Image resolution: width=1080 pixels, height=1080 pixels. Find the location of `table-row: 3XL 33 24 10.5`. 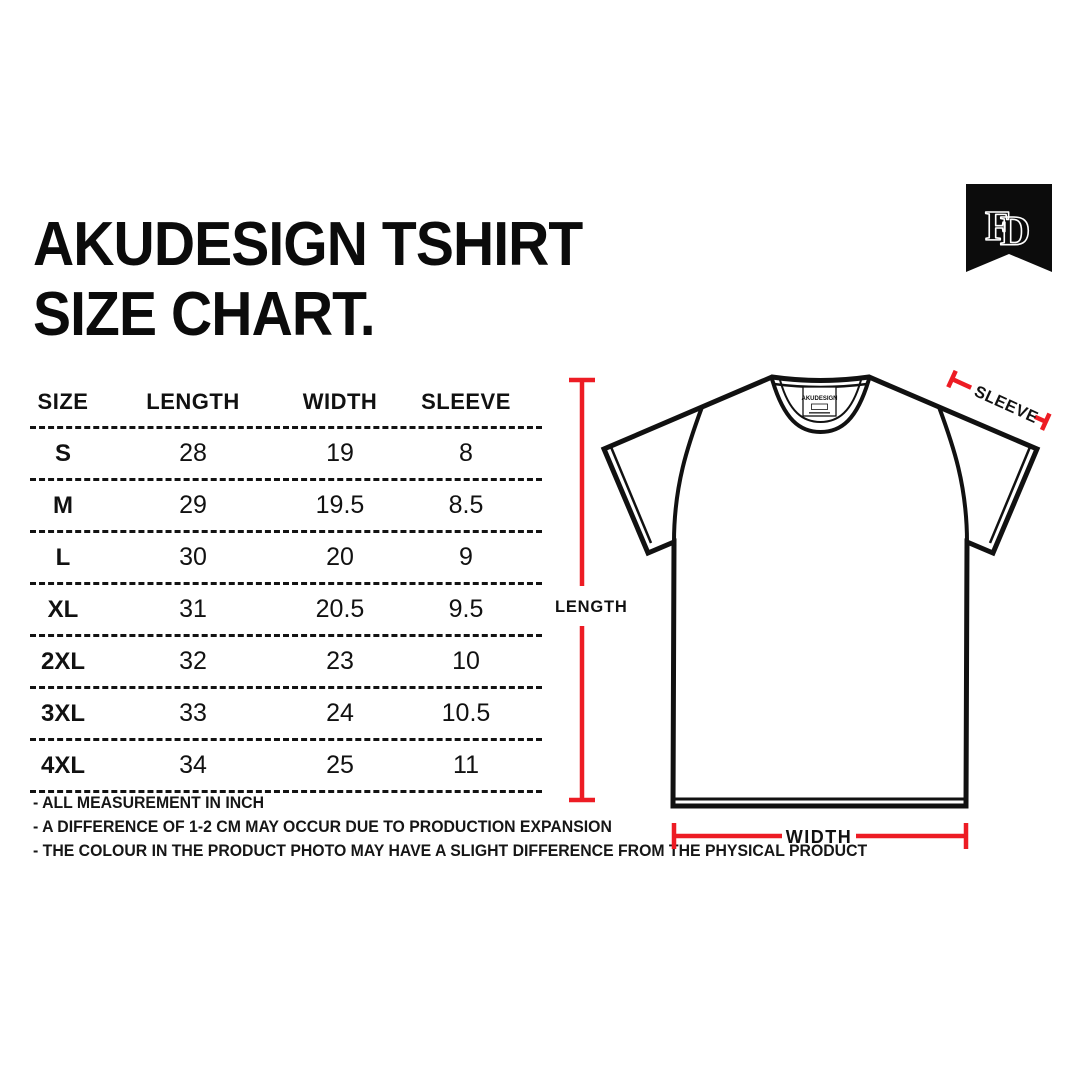

table-row: 3XL 33 24 10.5 is located at coordinates (286, 715).